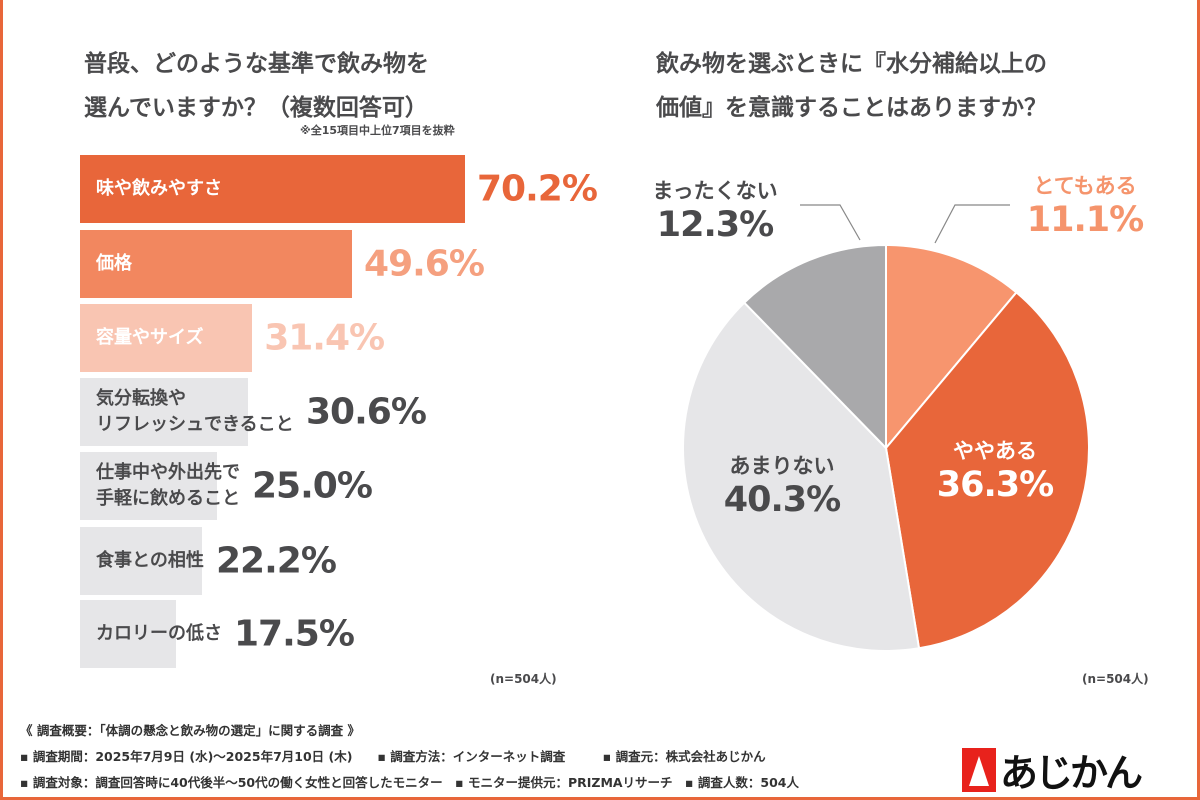 This screenshot has width=1200, height=800. I want to click on bar-value-label: 22.2%, so click(276, 561).